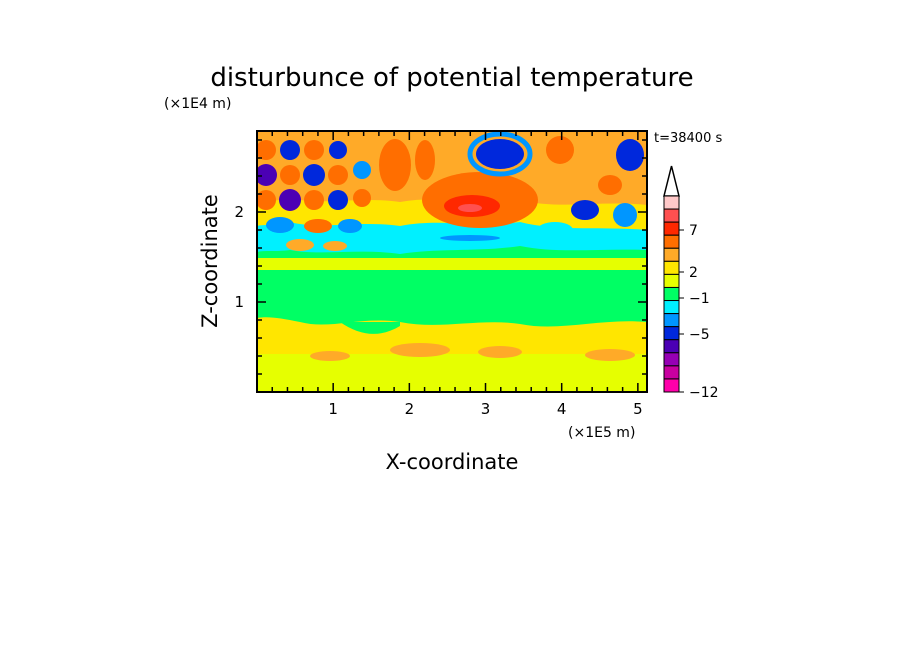 The height and width of the screenshot is (654, 904). I want to click on x-tick-label: 2, so click(410, 409).